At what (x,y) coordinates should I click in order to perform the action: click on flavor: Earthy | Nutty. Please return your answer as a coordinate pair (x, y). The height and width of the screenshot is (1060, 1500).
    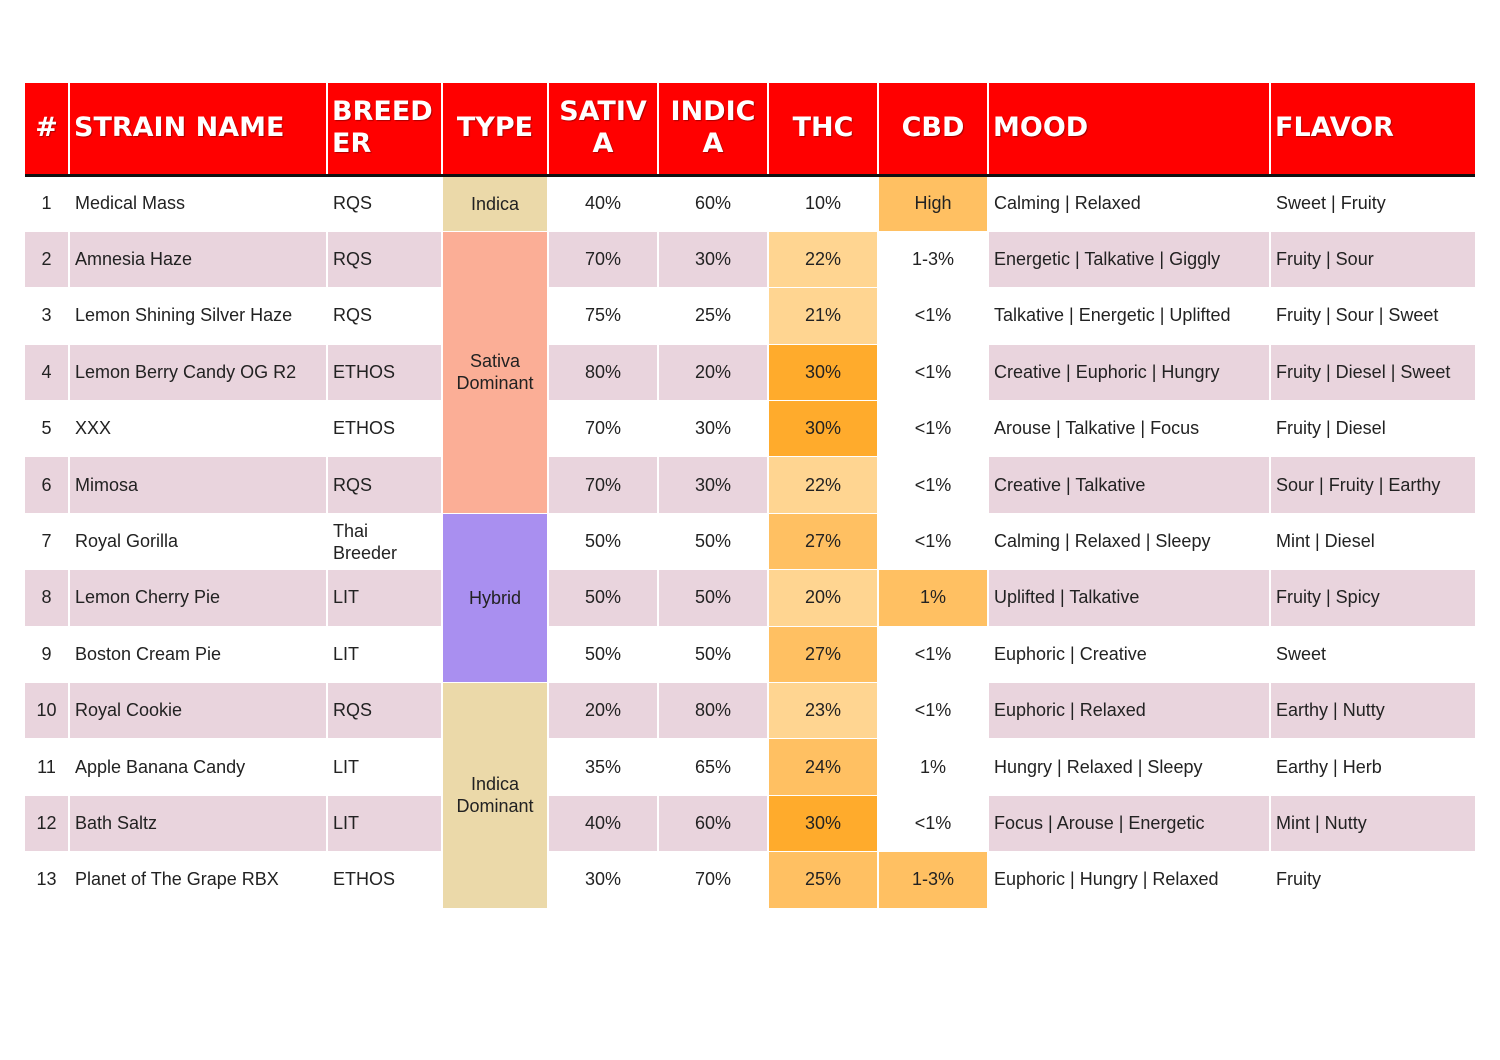
    Looking at the image, I should click on (1372, 711).